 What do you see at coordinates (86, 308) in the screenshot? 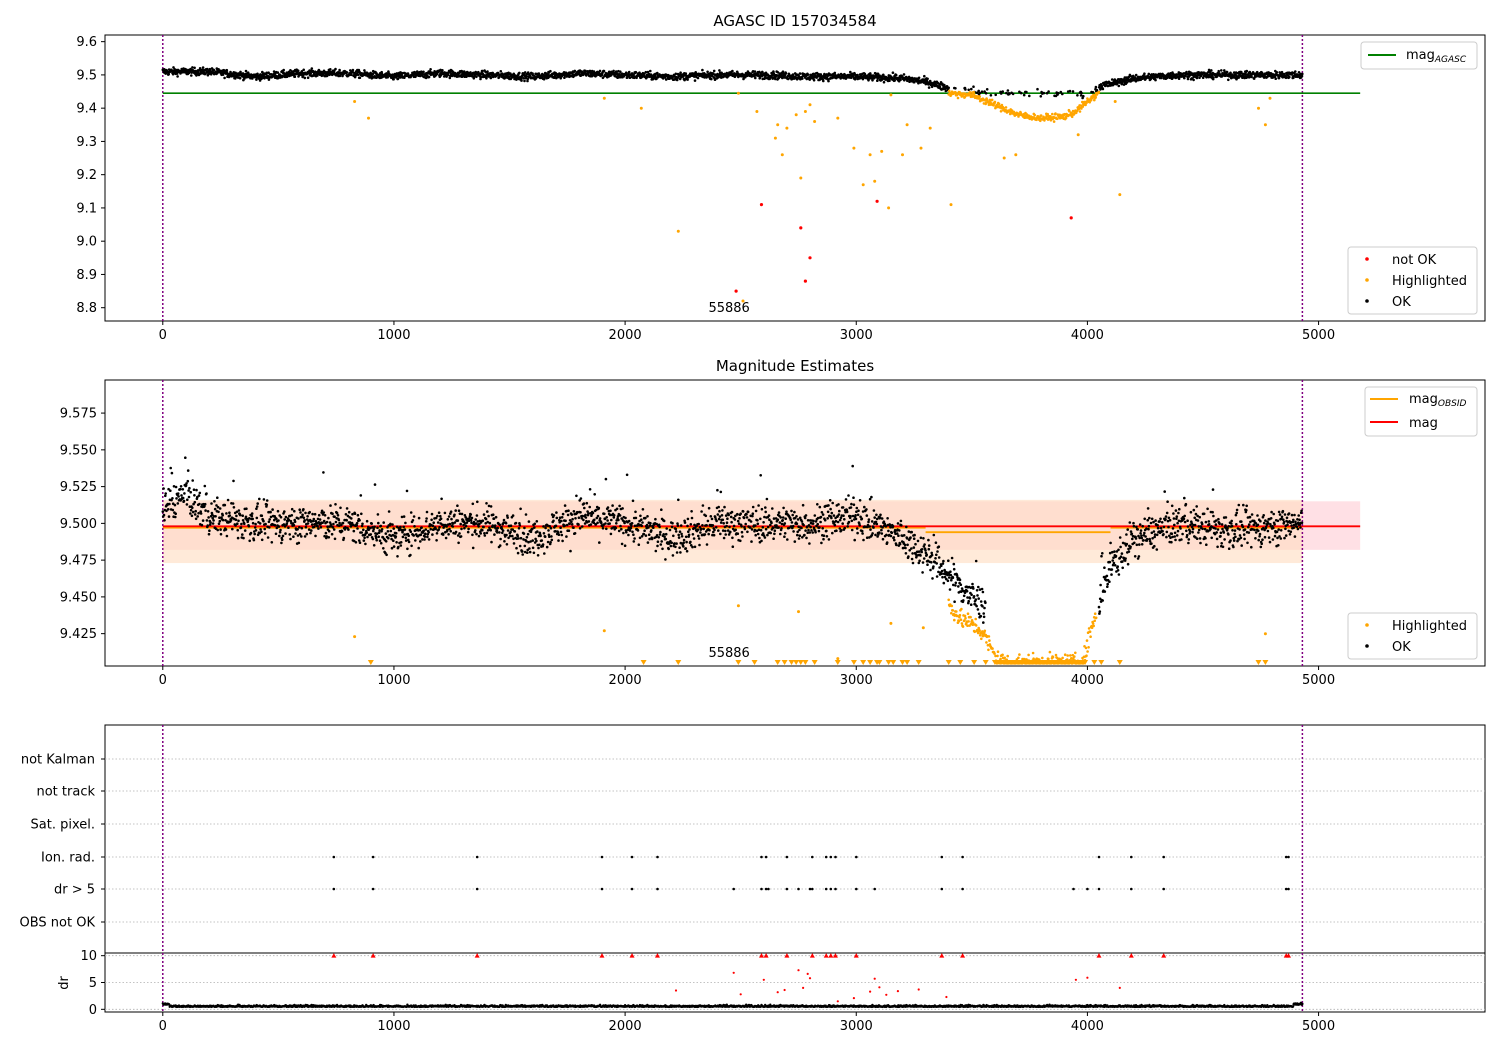
I see `y-tick-label: 8.8` at bounding box center [86, 308].